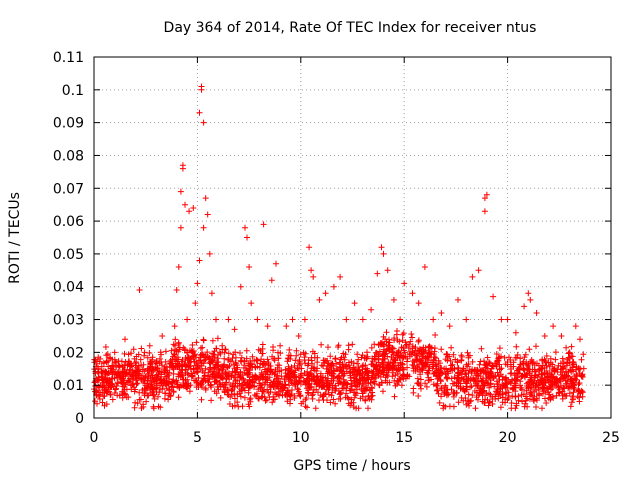 This screenshot has height=480, width=640. I want to click on y-tick-label: 0.05, so click(68, 255).